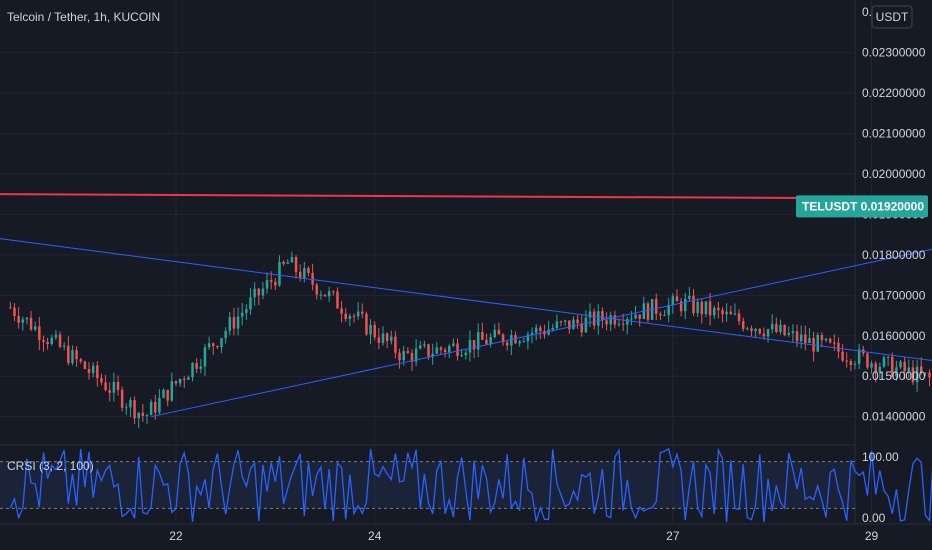 The width and height of the screenshot is (932, 550). Describe the element at coordinates (83, 17) in the screenshot. I see `chart-title: Telcoin / Tether, 1h, KUCOIN` at that location.